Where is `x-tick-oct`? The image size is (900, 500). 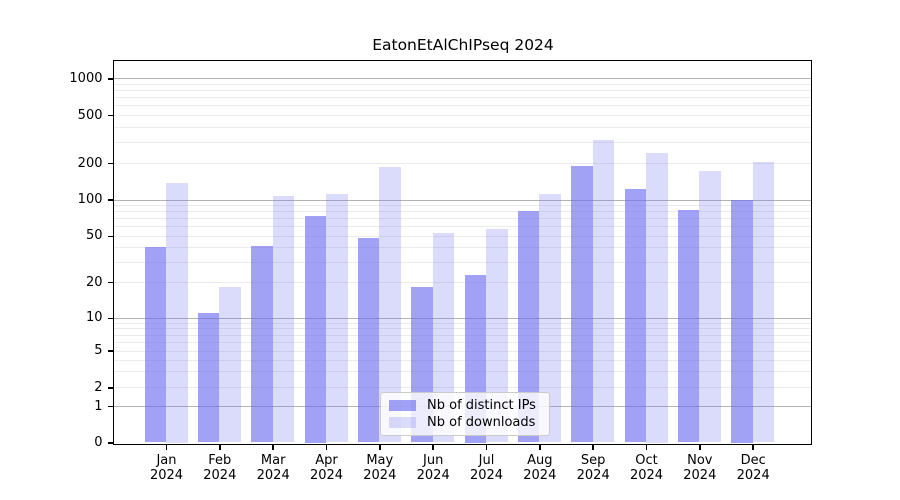 x-tick-oct is located at coordinates (646, 447).